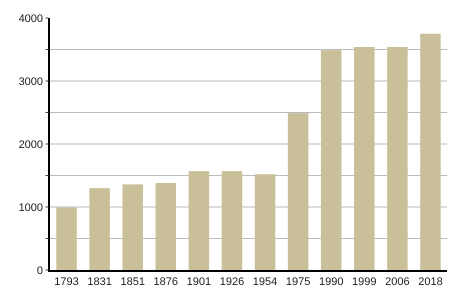  Describe the element at coordinates (364, 282) in the screenshot. I see `x-tick-label: 1999` at that location.